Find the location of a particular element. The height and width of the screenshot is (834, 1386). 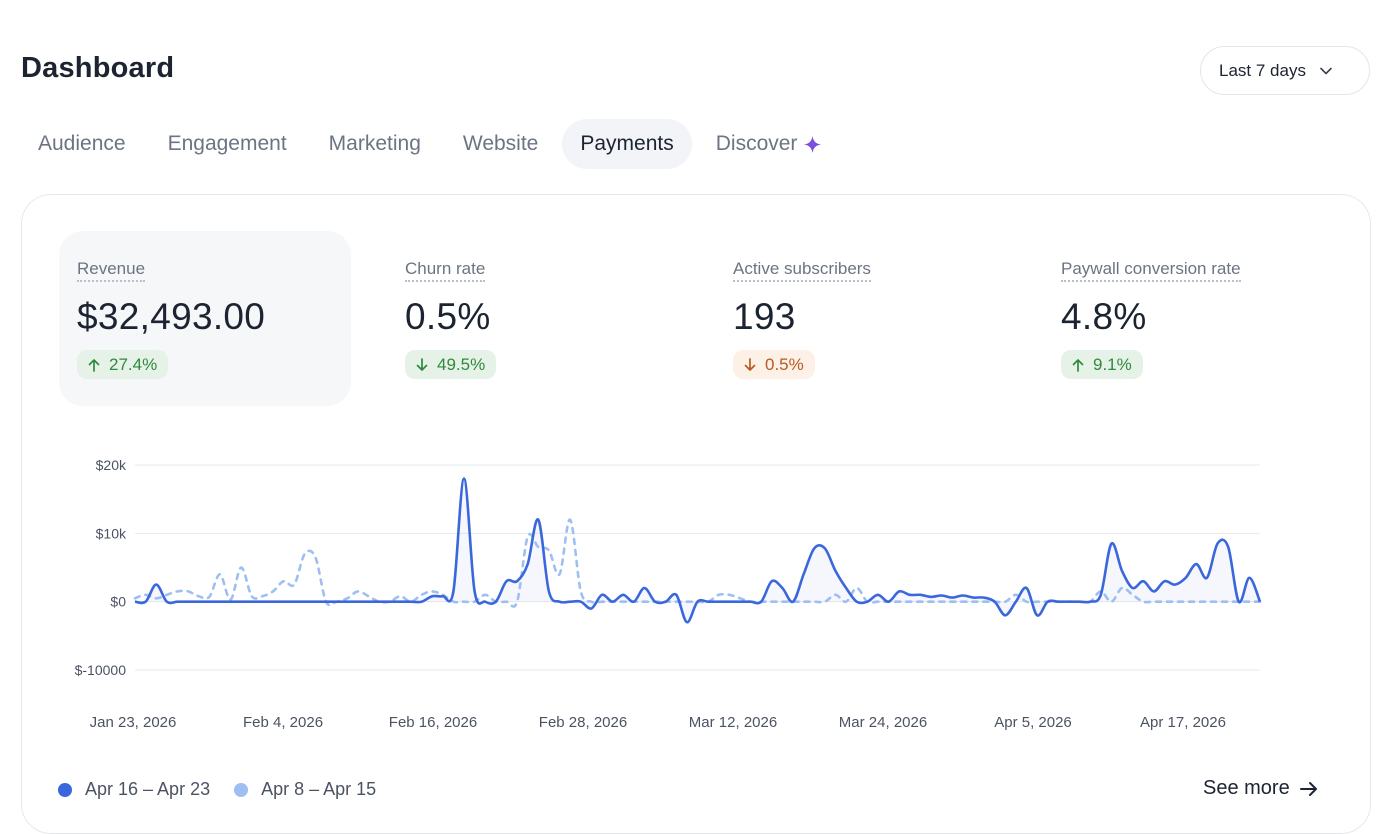

tab-payments: Payments is located at coordinates (627, 144).